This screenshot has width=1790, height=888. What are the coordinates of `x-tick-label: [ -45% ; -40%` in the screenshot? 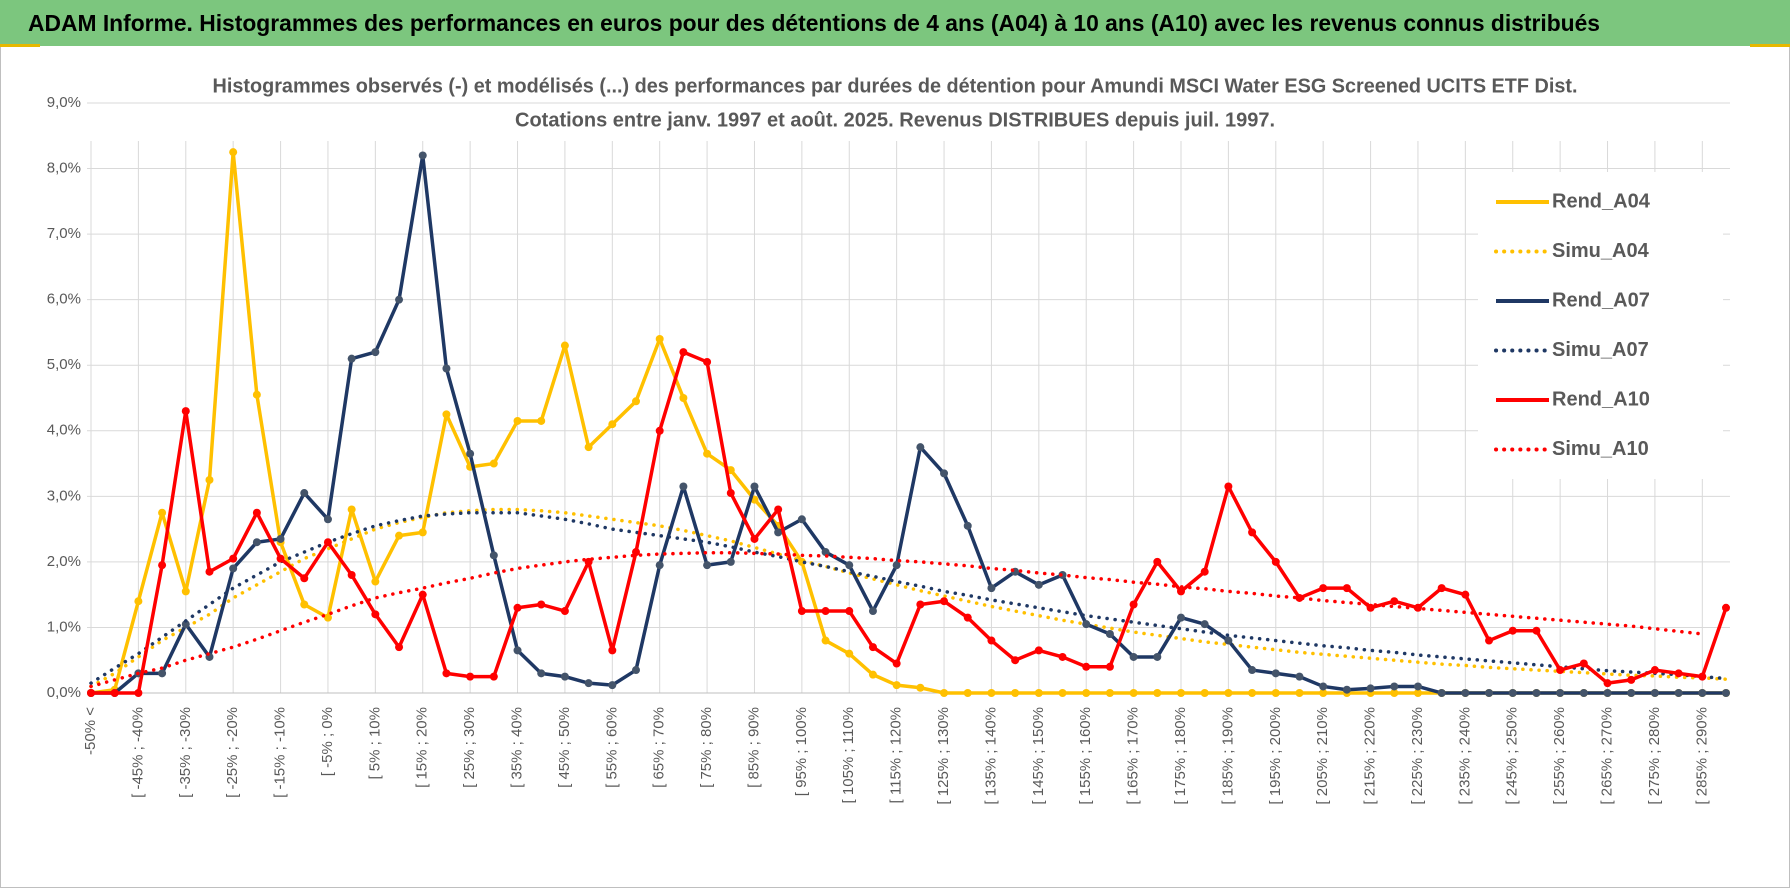 It's located at (137, 752).